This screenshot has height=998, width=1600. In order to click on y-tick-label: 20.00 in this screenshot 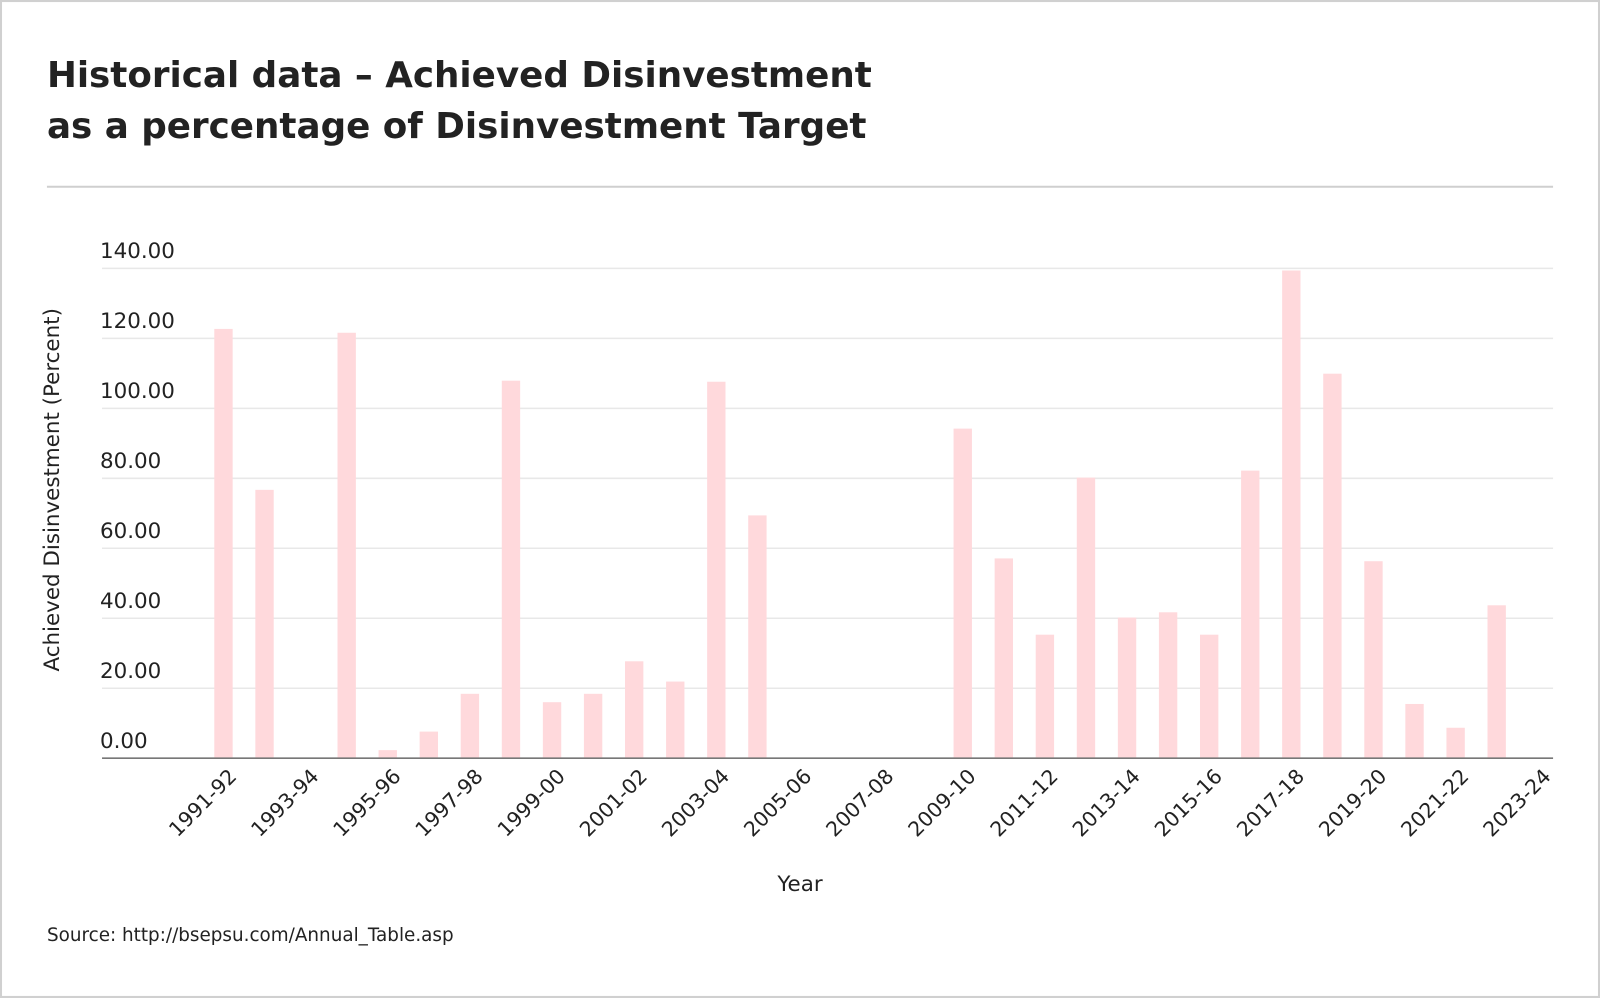, I will do `click(130, 671)`.